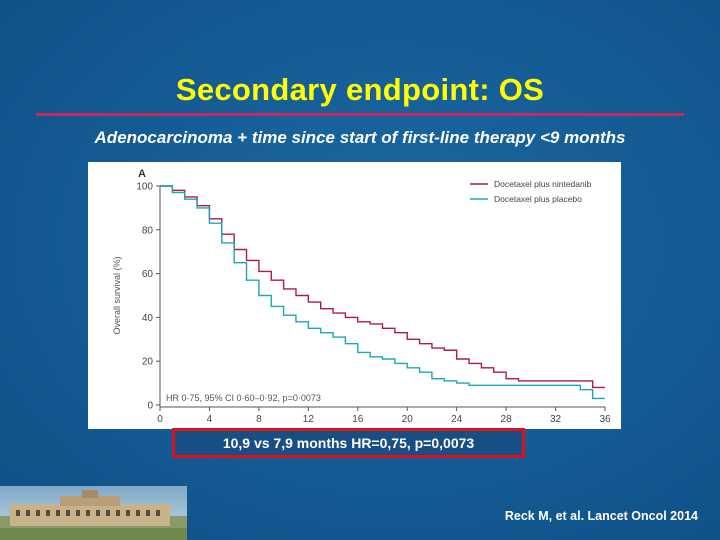 The height and width of the screenshot is (540, 720). I want to click on result-summary-box: 10,9 vs 7,9 months HR=0,75, p=0,0073, so click(348, 443).